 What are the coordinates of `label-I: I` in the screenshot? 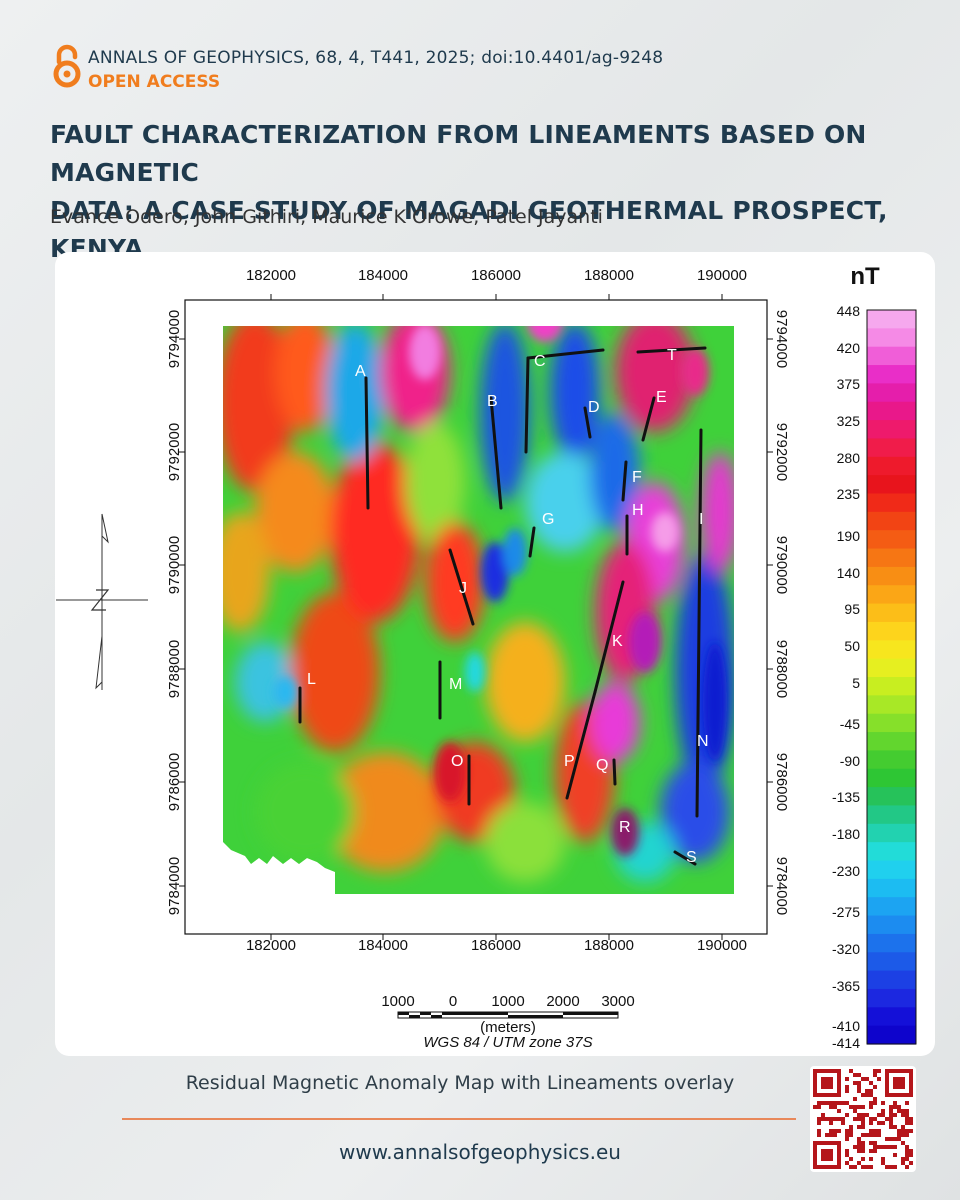 It's located at (701, 519).